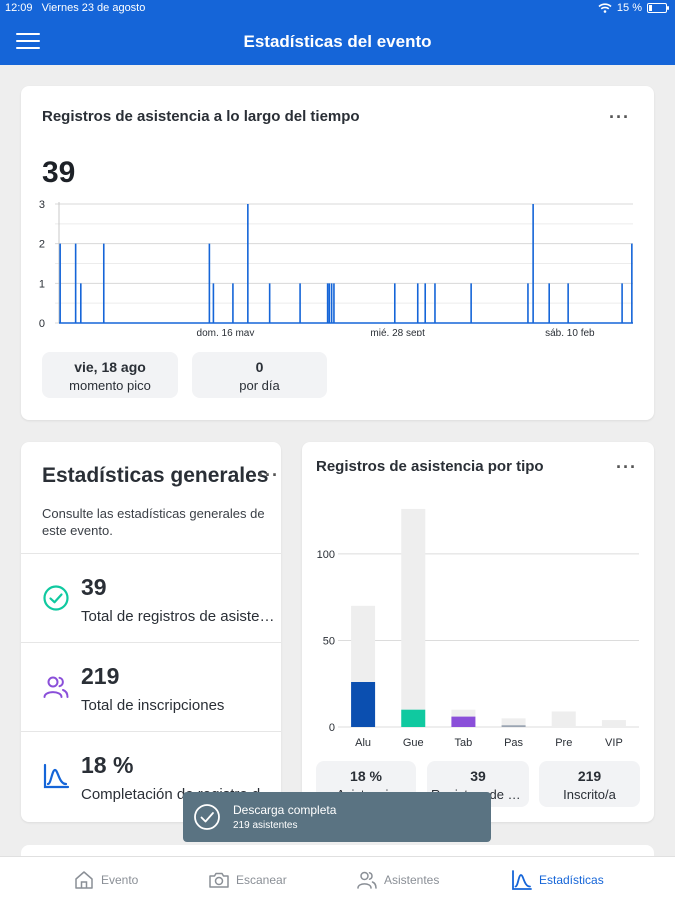 This screenshot has width=675, height=900. I want to click on status-bar: 12:09 Viernes 23 de agosto 15 %, so click(337, 9).